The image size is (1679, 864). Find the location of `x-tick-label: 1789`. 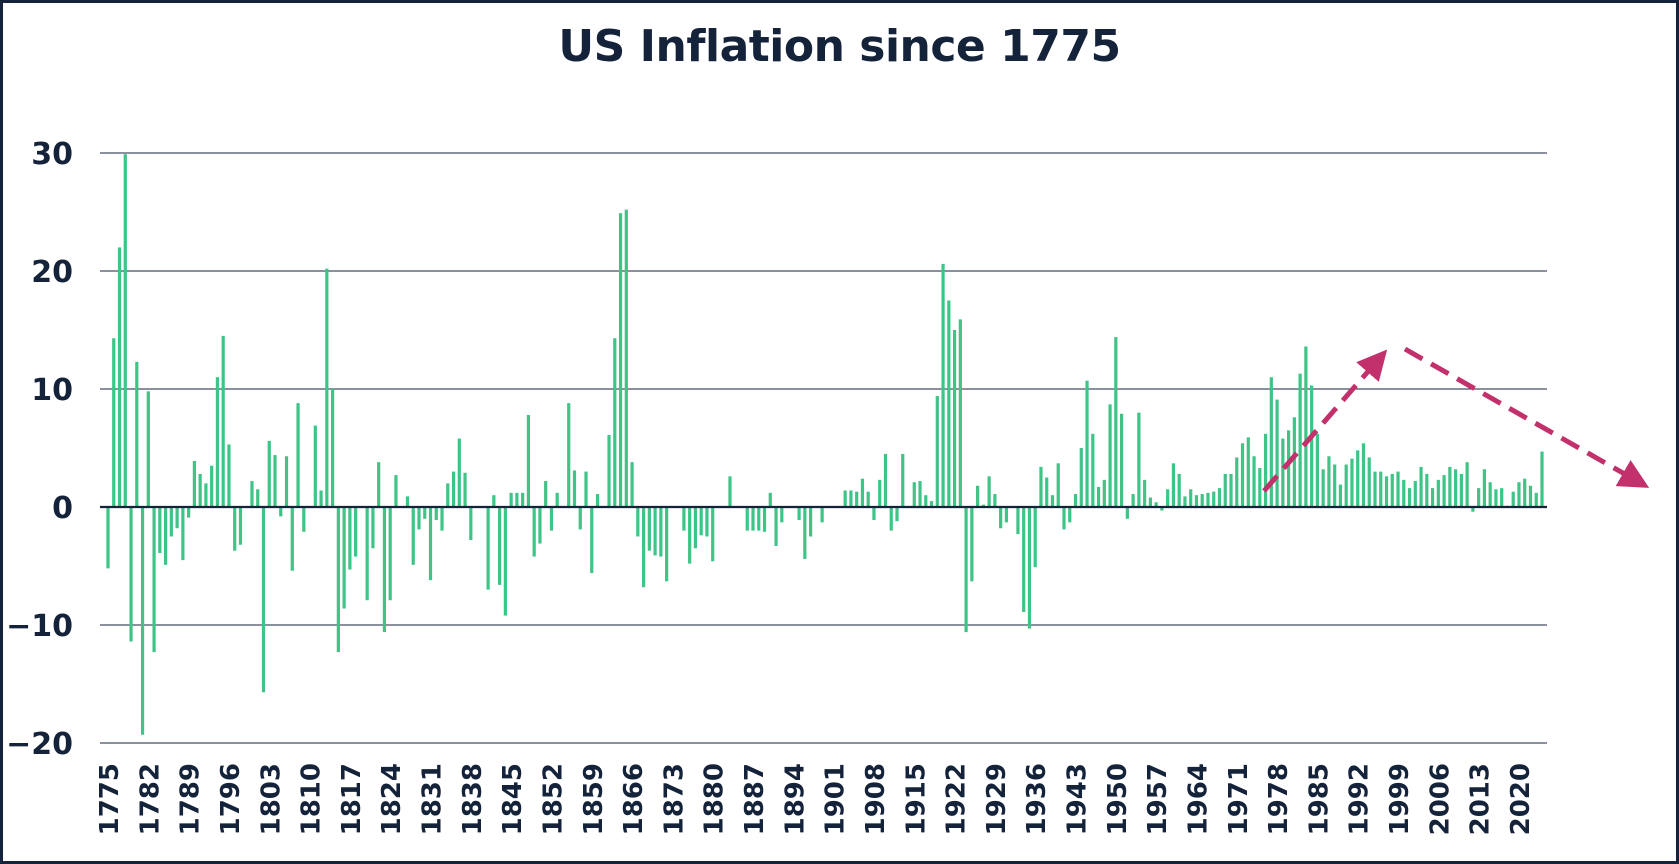

x-tick-label: 1789 is located at coordinates (191, 799).